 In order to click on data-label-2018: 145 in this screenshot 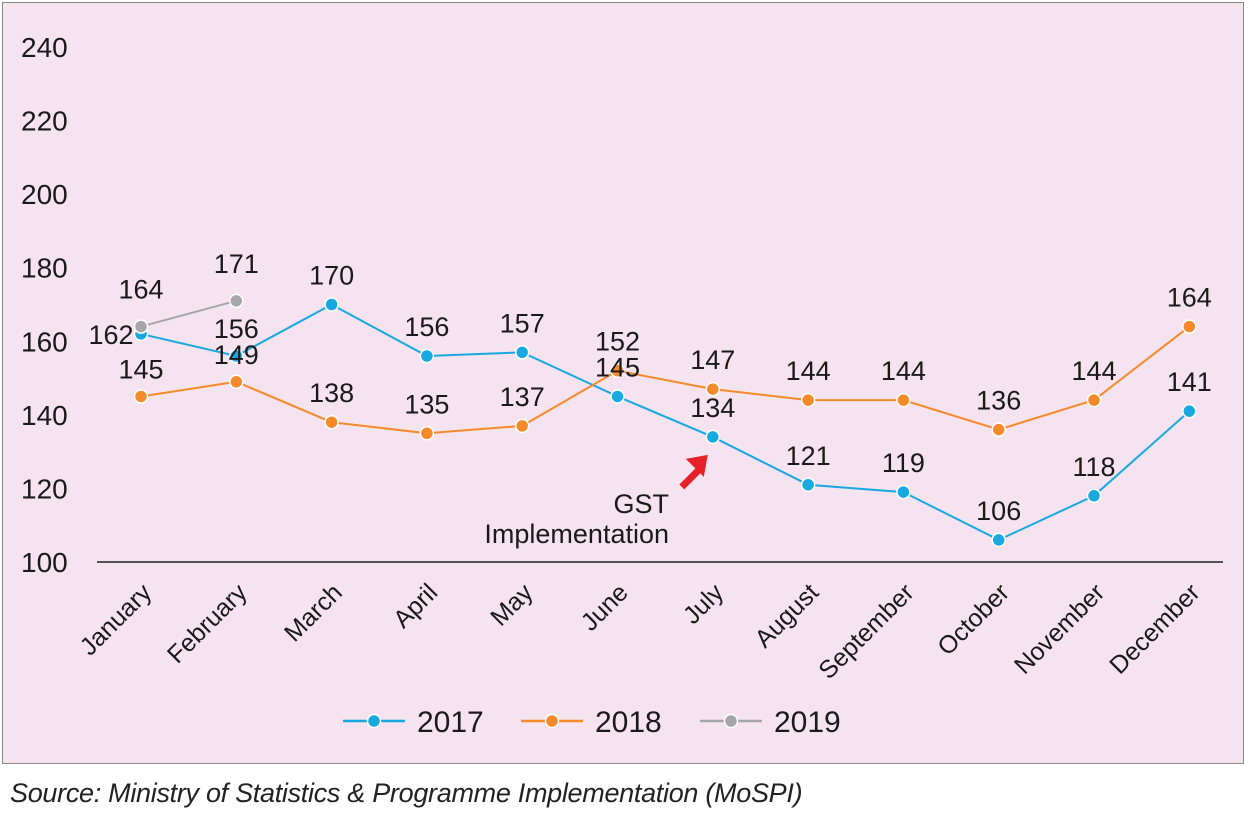, I will do `click(140, 369)`.